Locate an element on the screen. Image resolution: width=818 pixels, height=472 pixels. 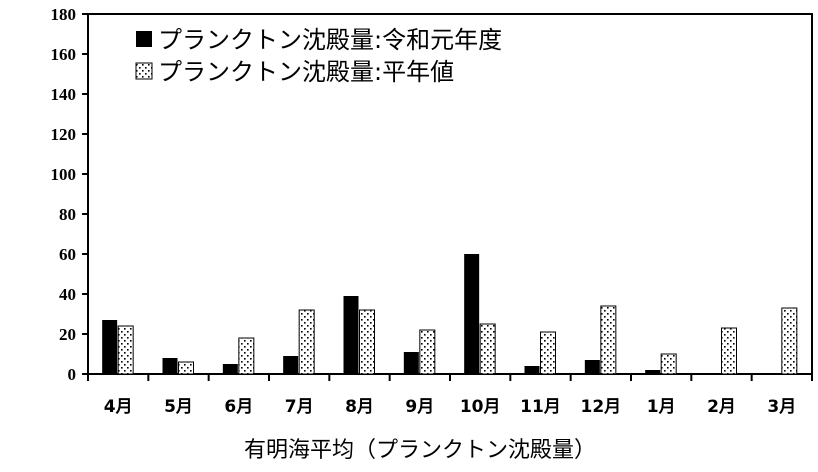
x-tick-label: 2月 is located at coordinates (721, 407).